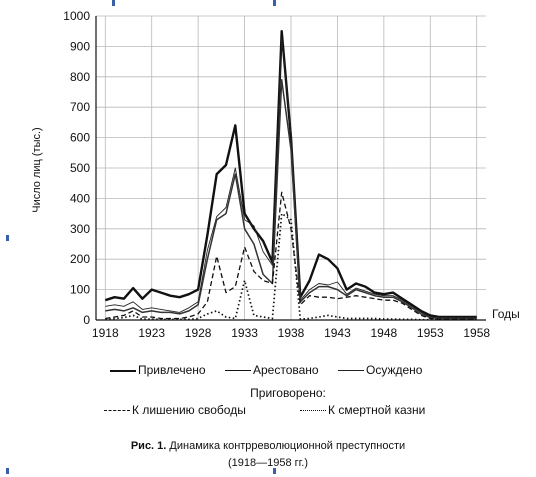 The height and width of the screenshot is (477, 536). Describe the element at coordinates (244, 333) in the screenshot. I see `x-tick-label: 1933` at that location.